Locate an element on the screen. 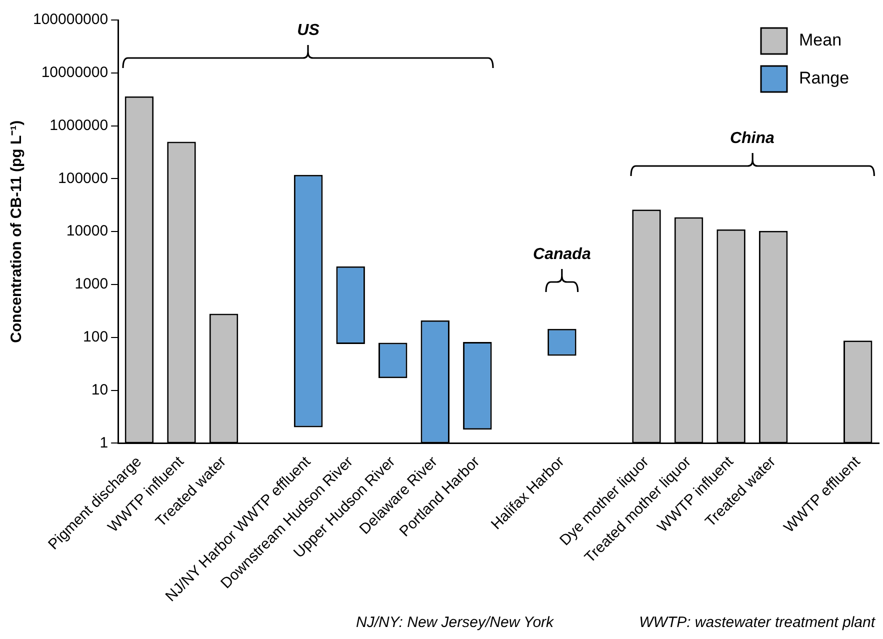 The height and width of the screenshot is (639, 883). y-tick-label: 100000 is located at coordinates (83, 178).